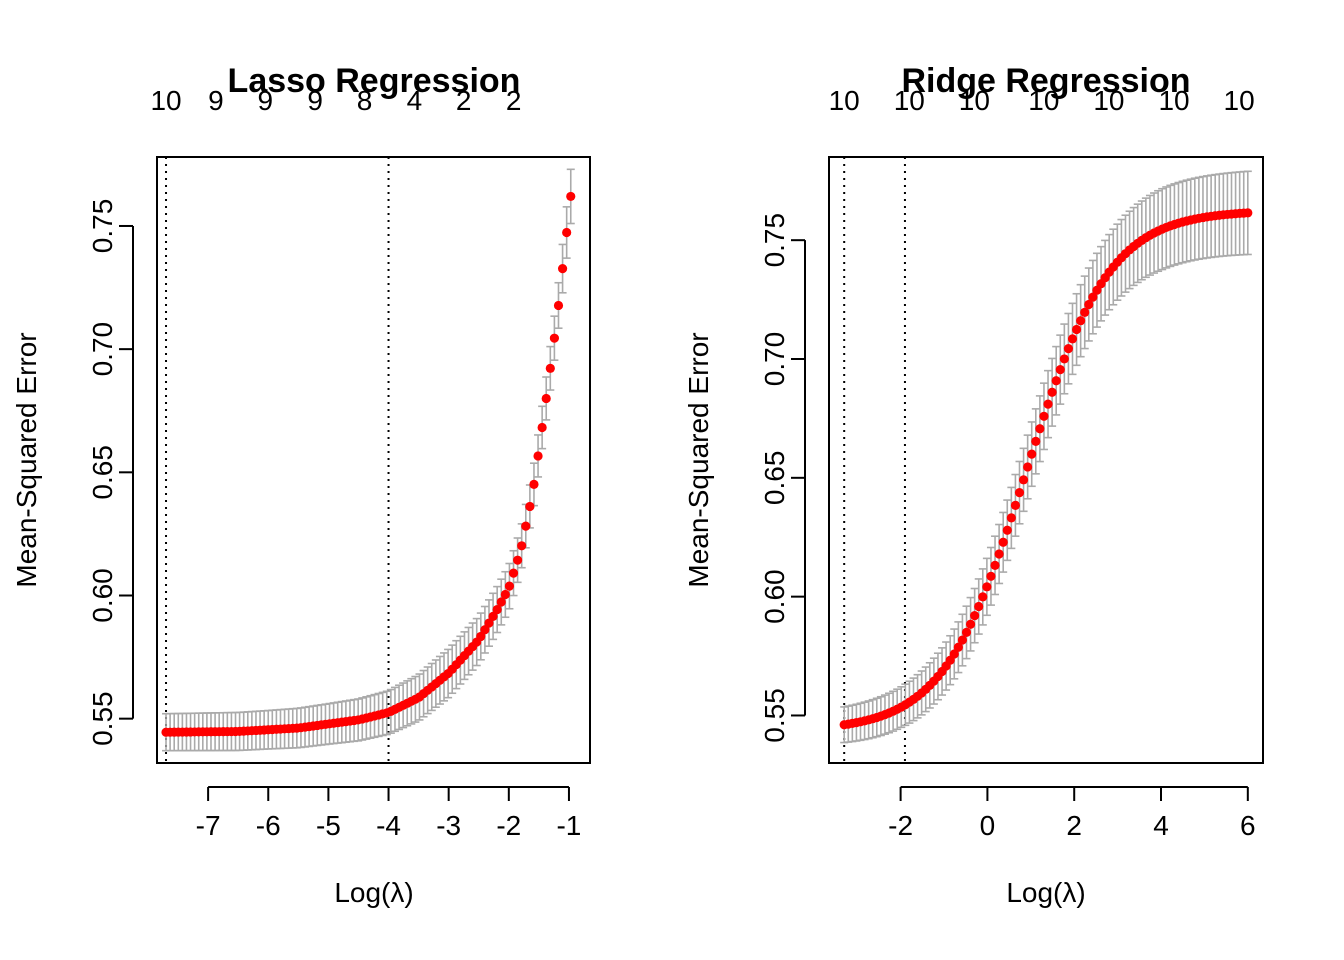 The image size is (1344, 960). What do you see at coordinates (415, 100) in the screenshot?
I see `lasso-top-tick-label: 4` at bounding box center [415, 100].